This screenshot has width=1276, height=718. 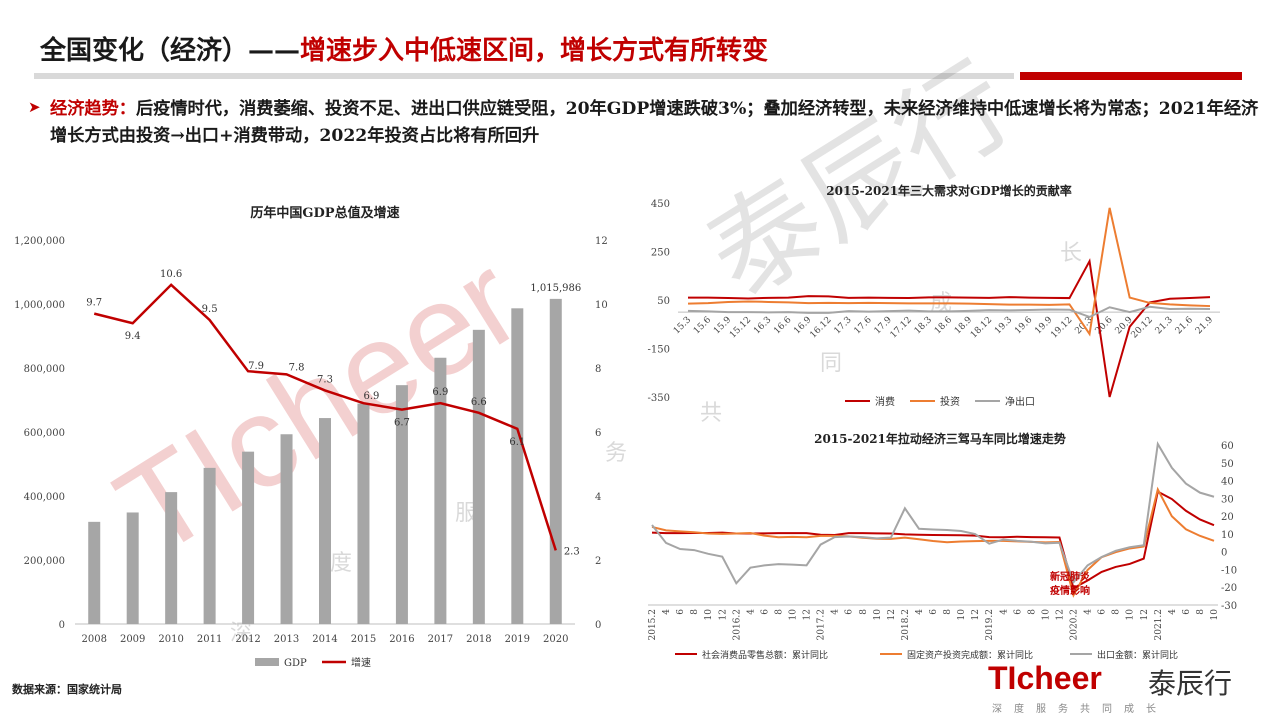 I want to click on y-tick-label: 40, so click(x=1227, y=482).